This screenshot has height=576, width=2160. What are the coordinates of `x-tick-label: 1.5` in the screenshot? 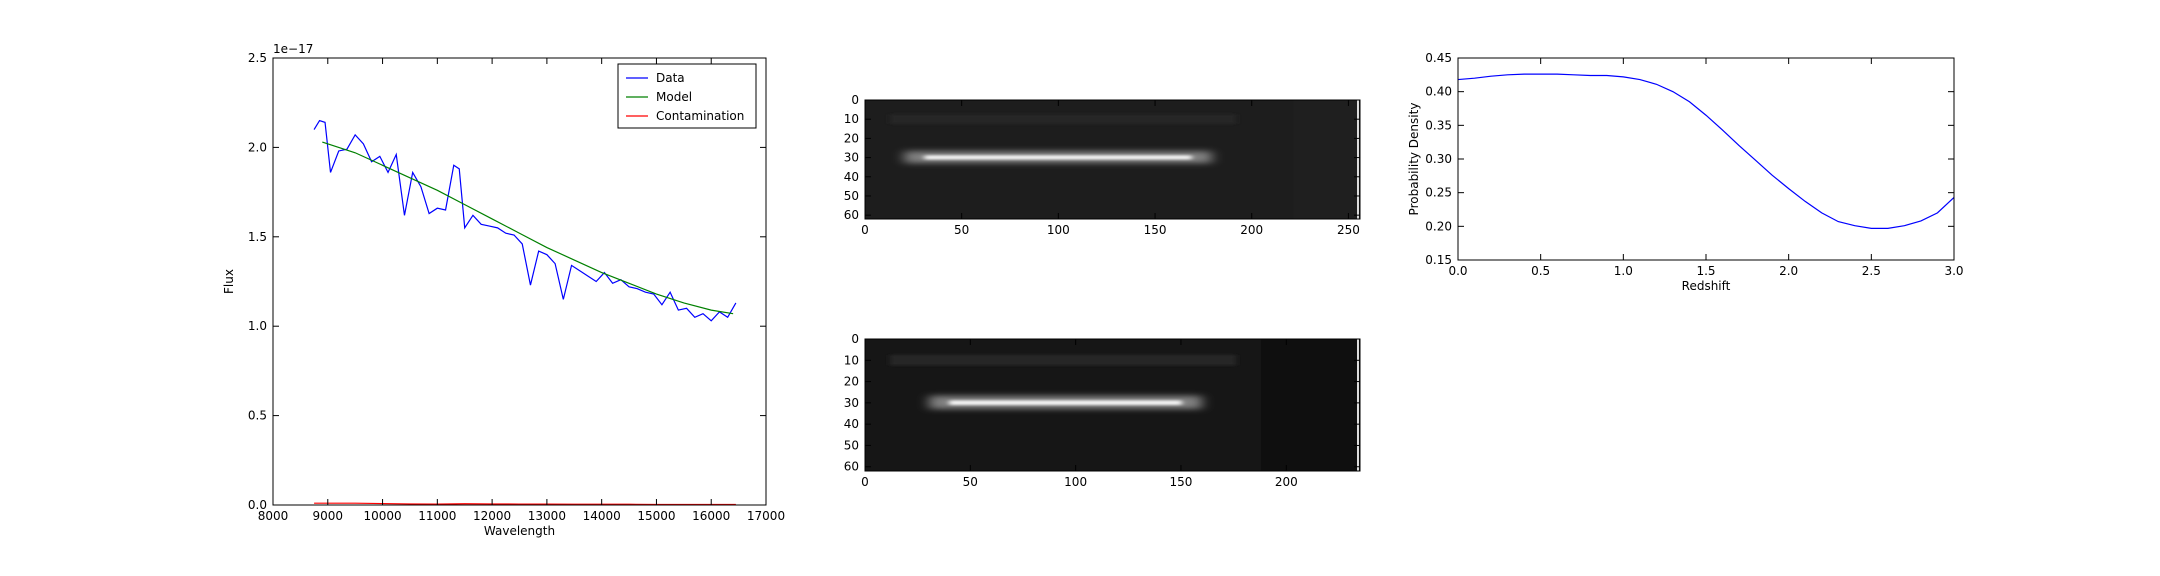 It's located at (1705, 271).